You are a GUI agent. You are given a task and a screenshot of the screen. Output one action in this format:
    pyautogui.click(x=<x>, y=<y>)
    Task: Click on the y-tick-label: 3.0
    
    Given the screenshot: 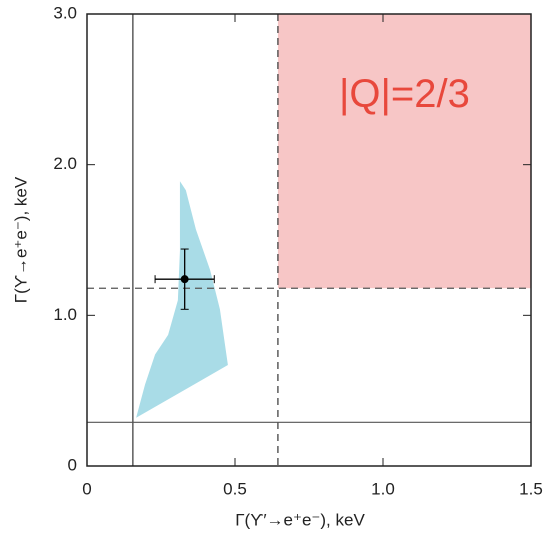 What is the action you would take?
    pyautogui.click(x=65, y=12)
    